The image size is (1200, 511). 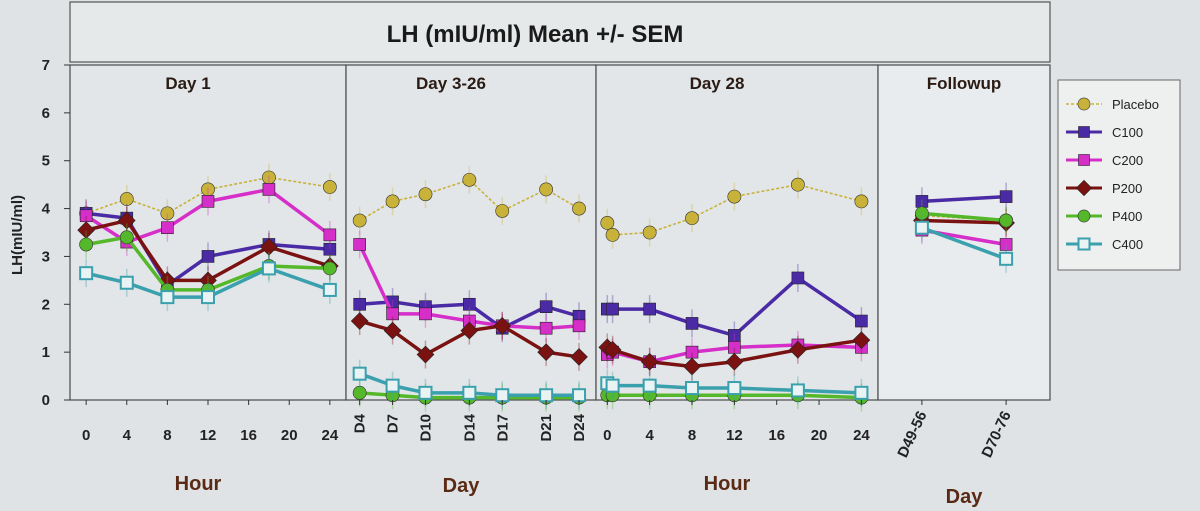 What do you see at coordinates (1127, 132) in the screenshot?
I see `legend-label: C100` at bounding box center [1127, 132].